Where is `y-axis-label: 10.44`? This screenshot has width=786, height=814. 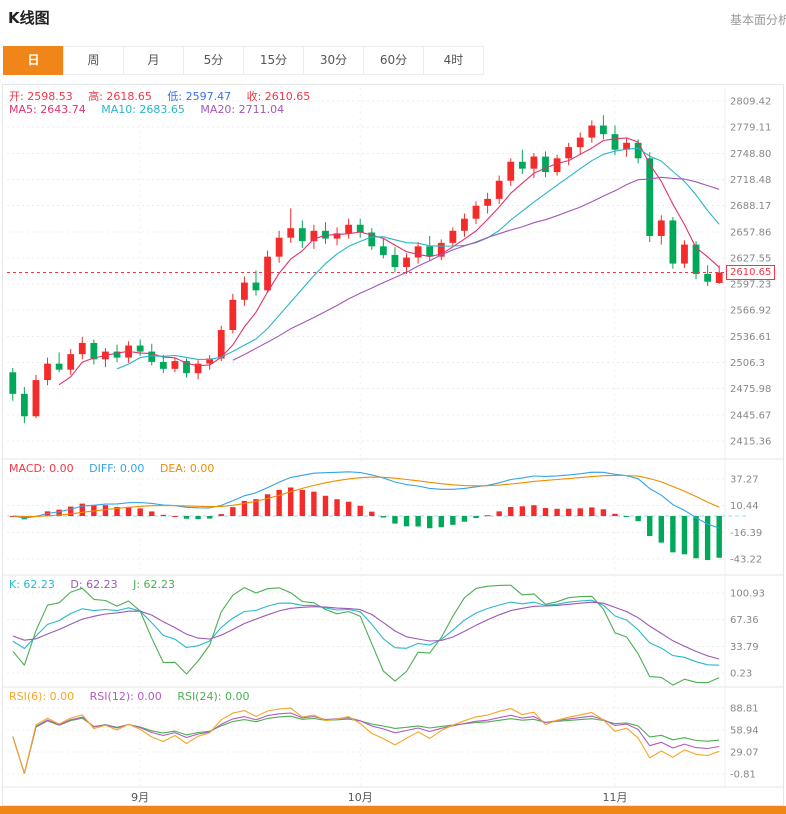 y-axis-label: 10.44 is located at coordinates (744, 506).